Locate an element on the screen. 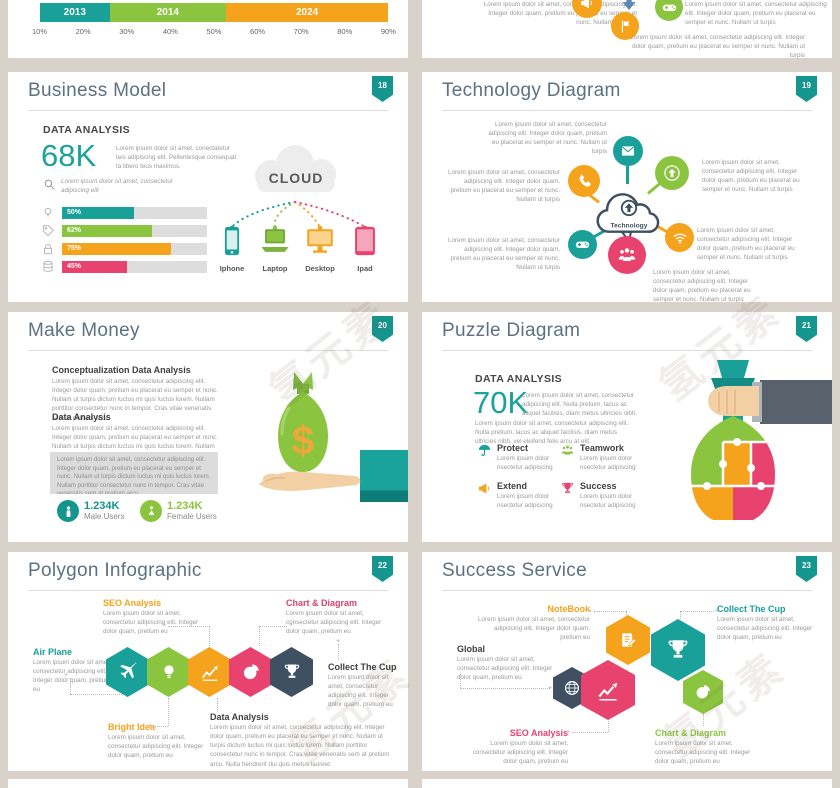 This screenshot has width=840, height=788. tick: 70% is located at coordinates (301, 31).